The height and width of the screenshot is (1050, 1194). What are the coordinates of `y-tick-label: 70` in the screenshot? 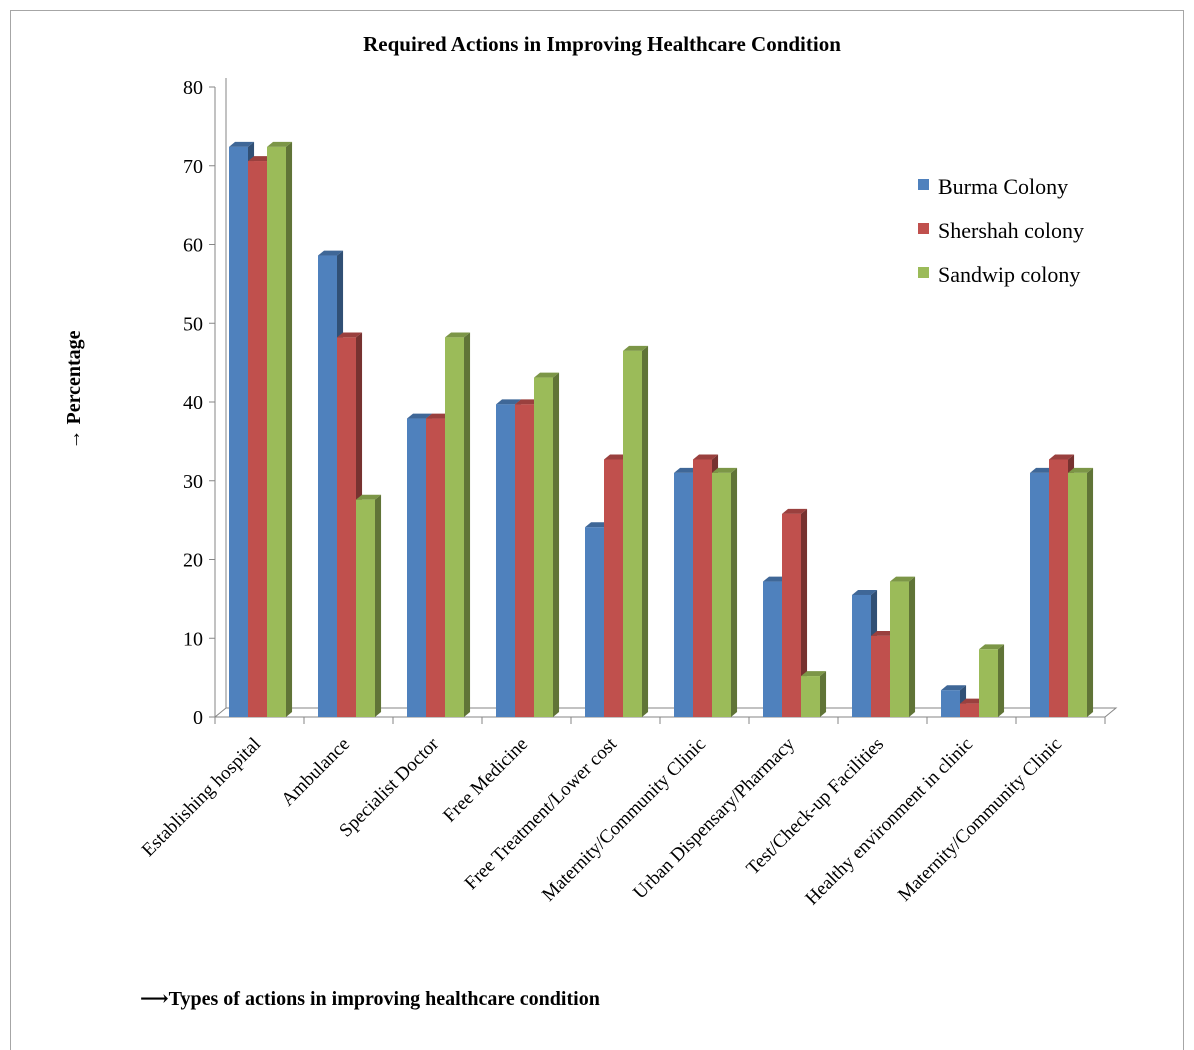 It's located at (193, 167).